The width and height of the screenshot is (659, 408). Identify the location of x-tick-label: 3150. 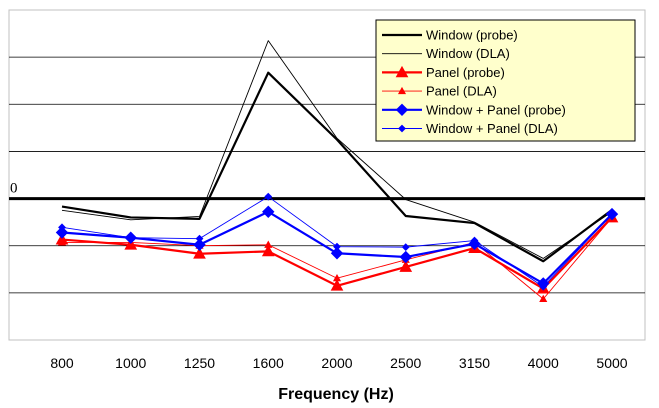
(474, 363).